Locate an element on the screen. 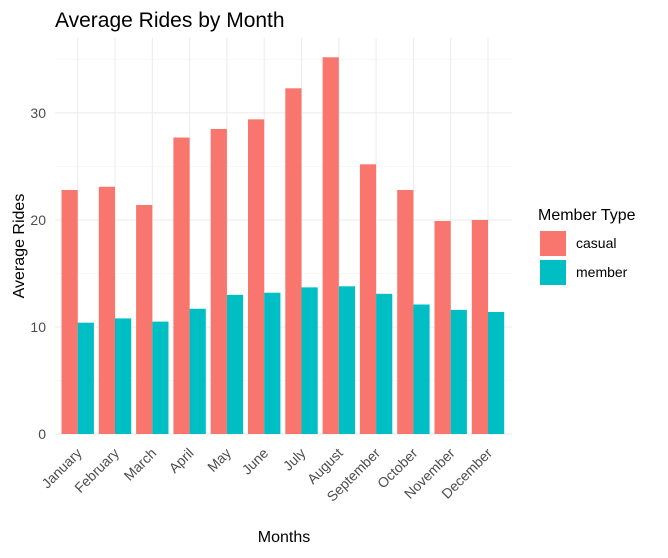  bar-casual-september is located at coordinates (368, 299).